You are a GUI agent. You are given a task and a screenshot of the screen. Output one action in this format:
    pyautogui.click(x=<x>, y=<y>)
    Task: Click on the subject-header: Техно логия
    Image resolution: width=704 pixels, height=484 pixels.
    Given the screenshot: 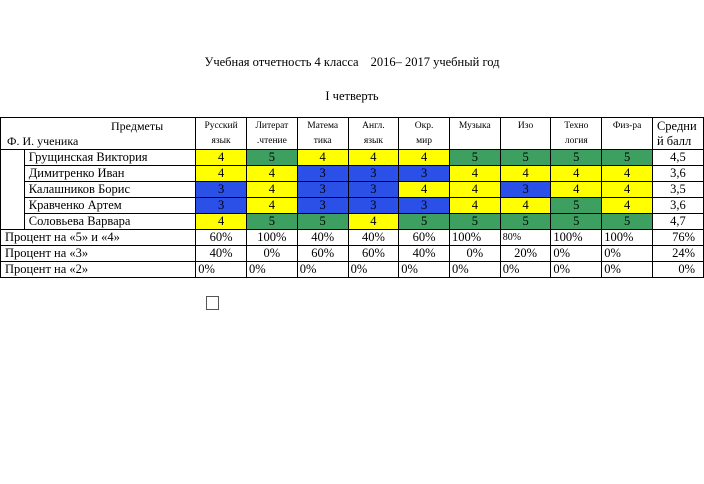 What is the action you would take?
    pyautogui.click(x=576, y=133)
    